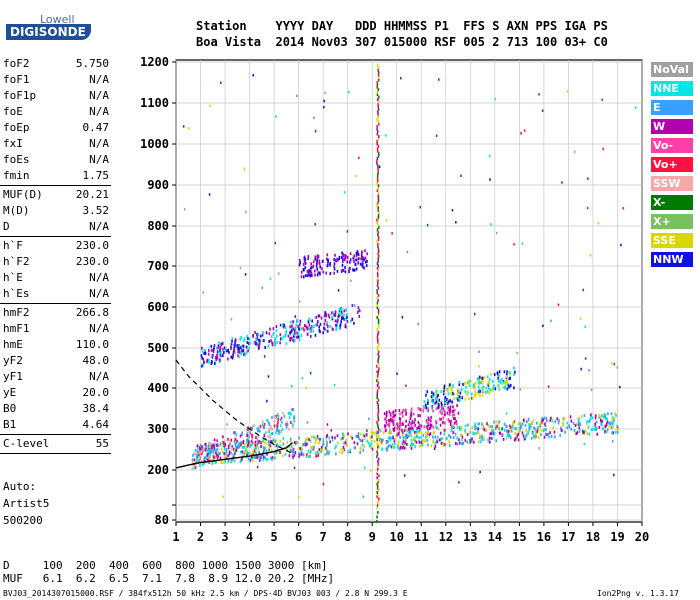 Image resolution: width=700 pixels, height=600 pixels. Describe the element at coordinates (154, 103) in the screenshot. I see `y-tick-label: 1100` at that location.